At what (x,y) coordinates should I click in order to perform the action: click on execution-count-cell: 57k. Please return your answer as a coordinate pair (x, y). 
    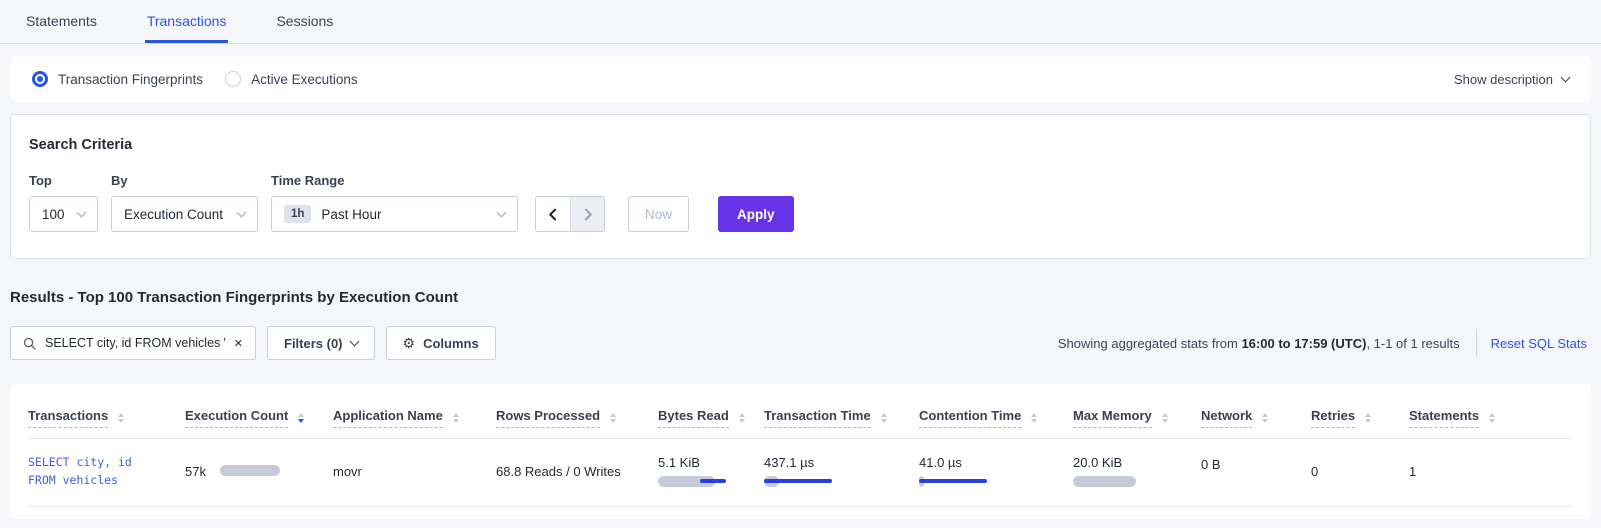
    Looking at the image, I should click on (256, 471).